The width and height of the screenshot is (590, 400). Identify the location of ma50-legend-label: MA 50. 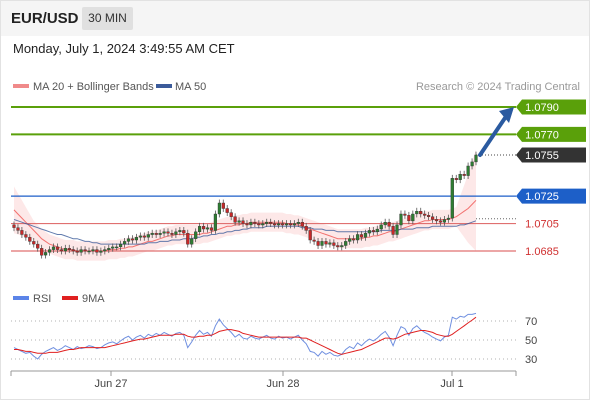
(190, 87).